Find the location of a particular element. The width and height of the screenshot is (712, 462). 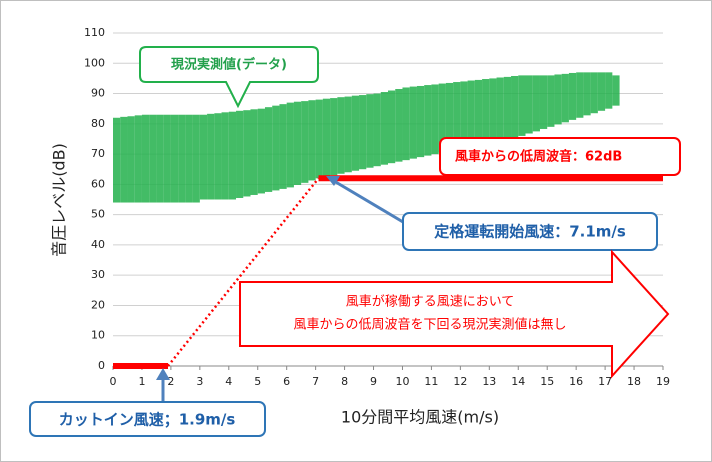

x-tick-label: 2 is located at coordinates (170, 381).